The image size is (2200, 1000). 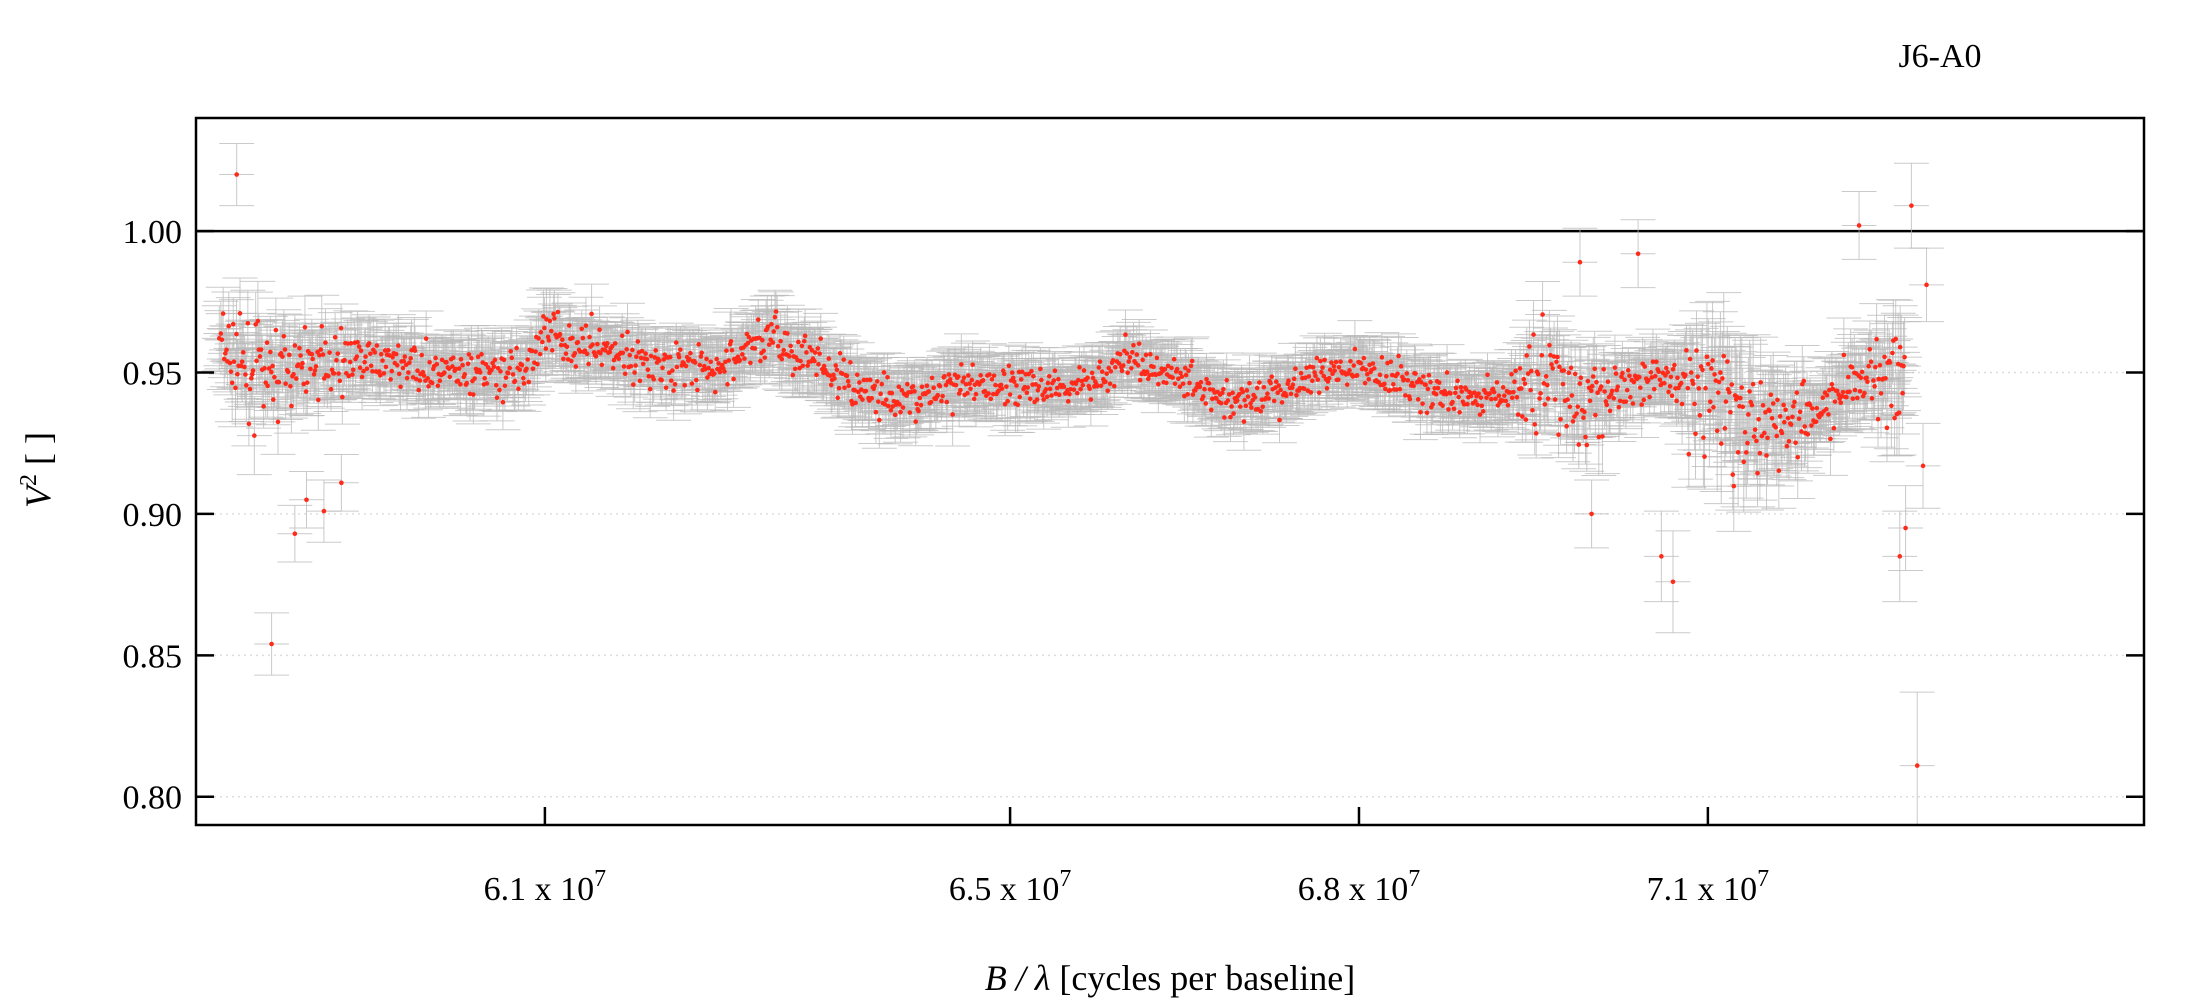 What do you see at coordinates (1018, 978) in the screenshot?
I see `x-axis-title-main: B / λ` at bounding box center [1018, 978].